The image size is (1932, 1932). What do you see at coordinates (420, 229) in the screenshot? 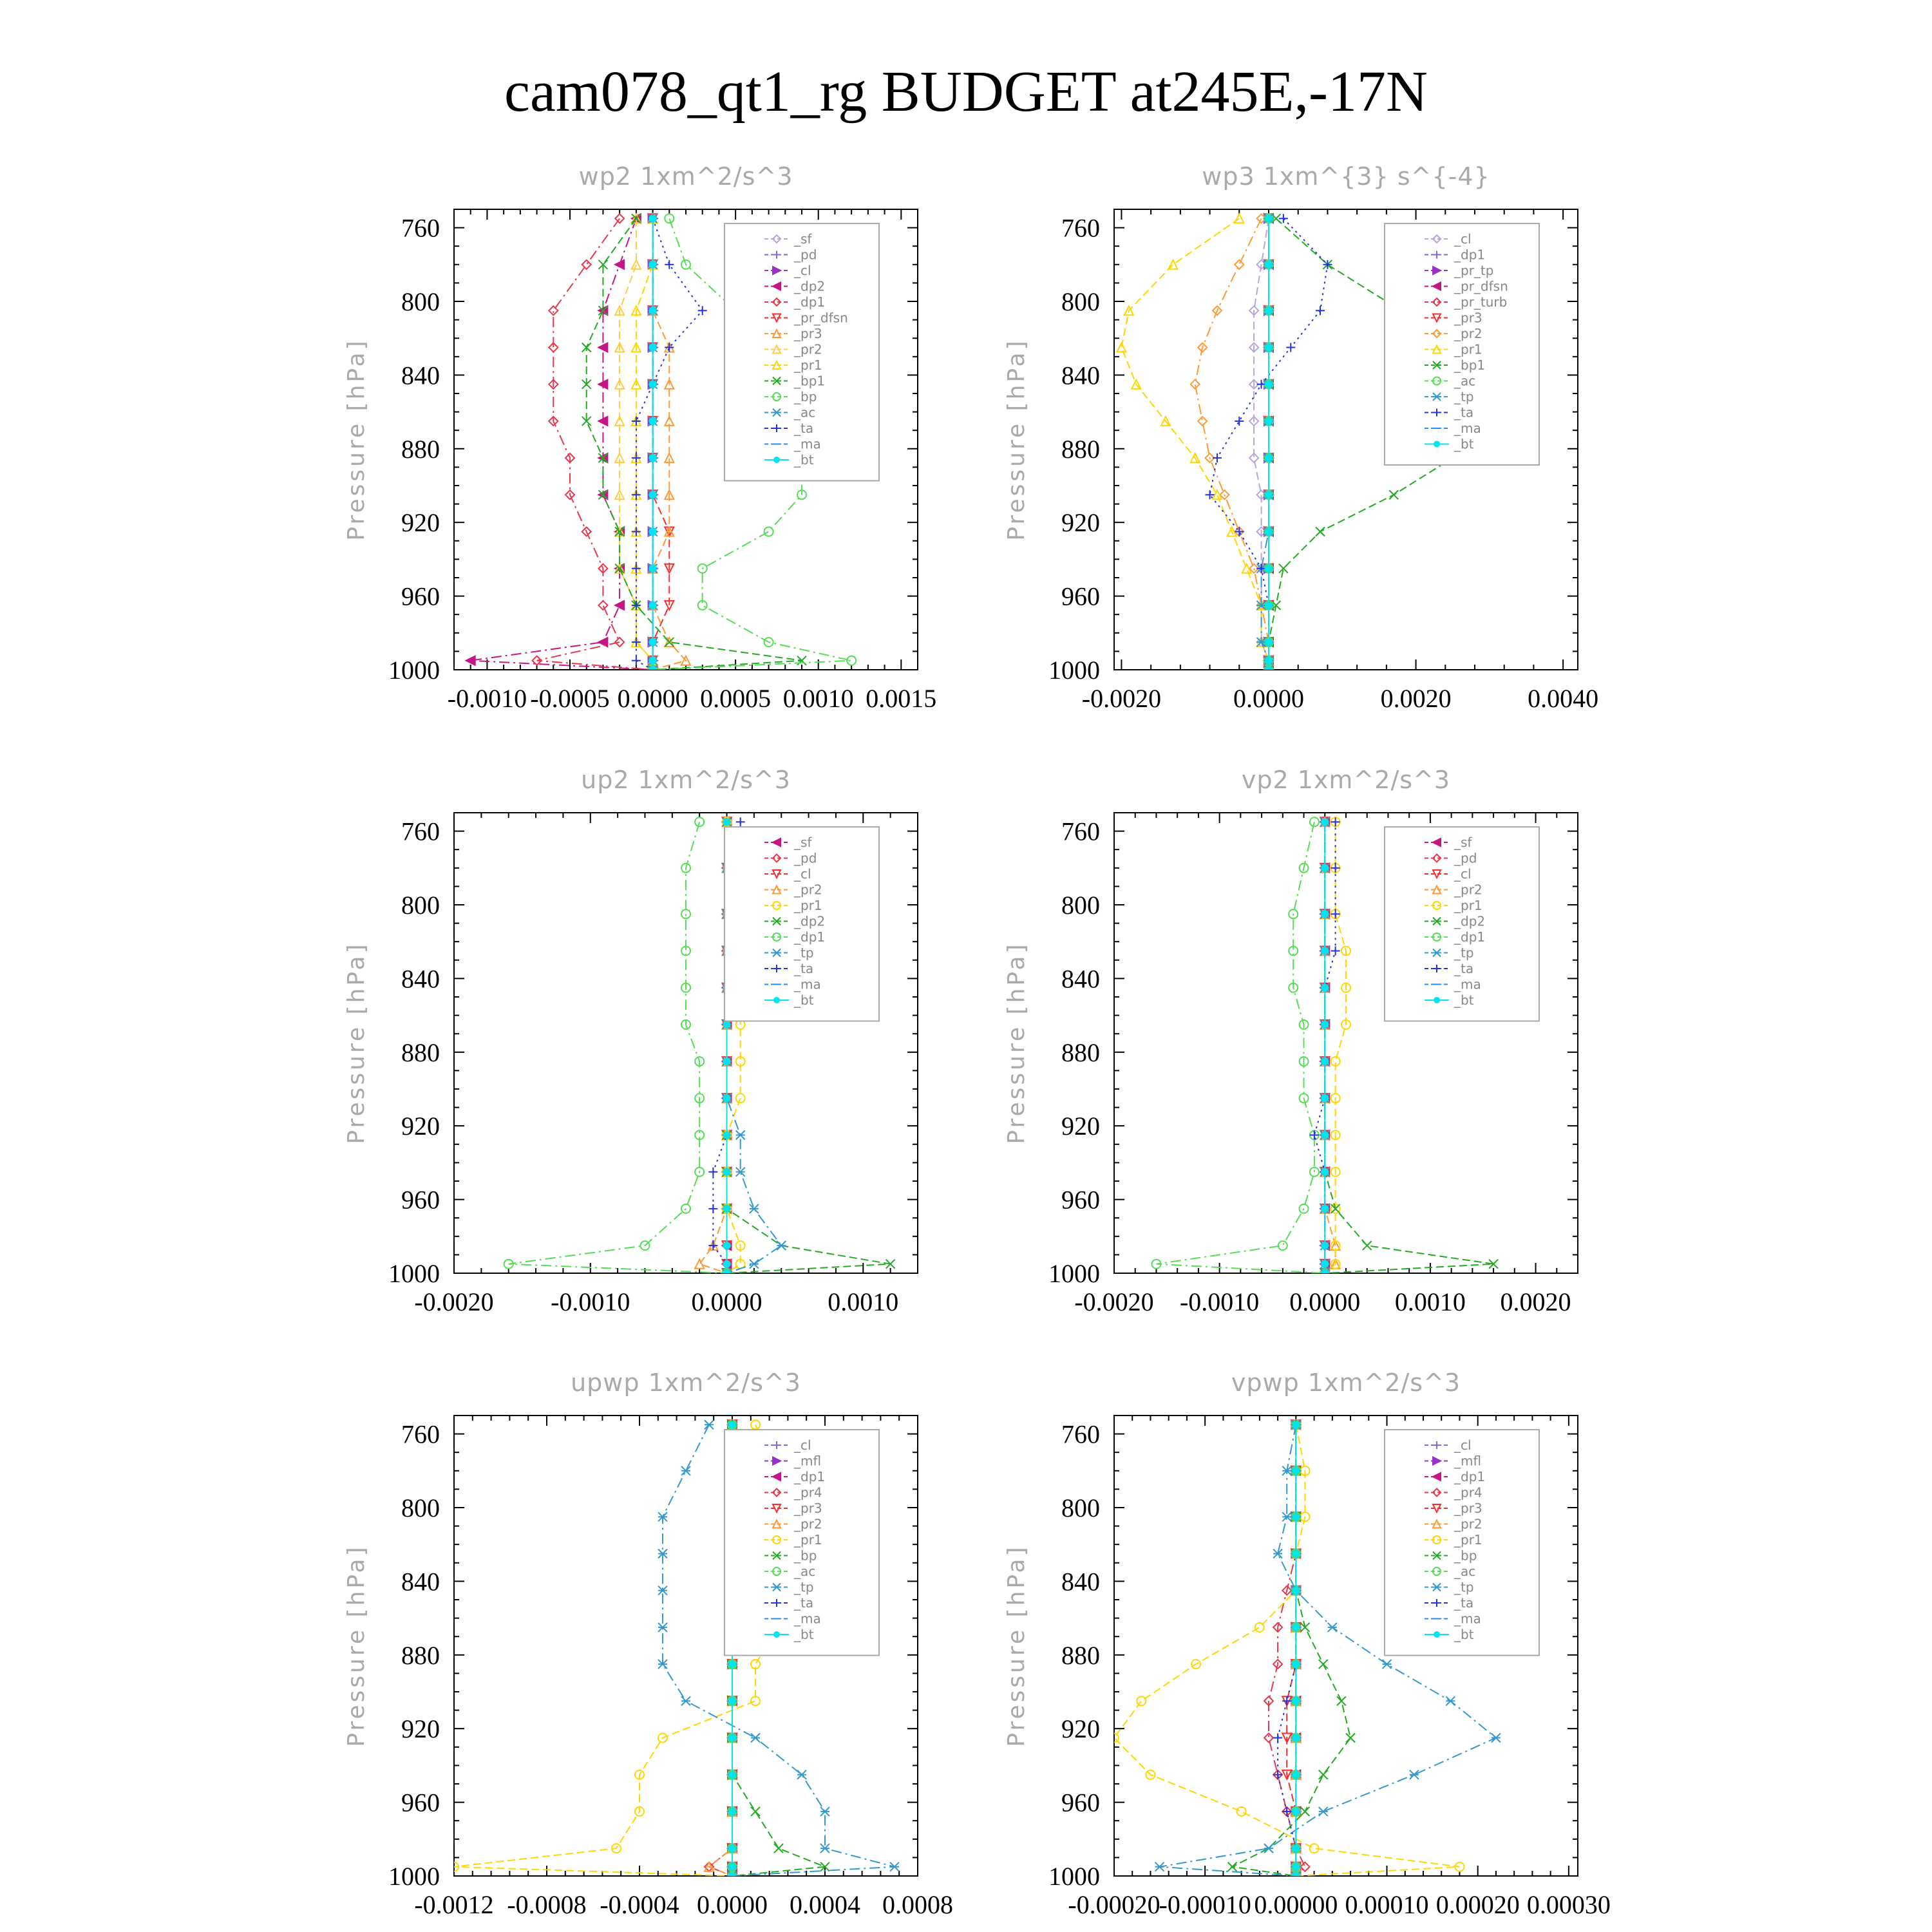
I see `y-tick-label: 760` at bounding box center [420, 229].